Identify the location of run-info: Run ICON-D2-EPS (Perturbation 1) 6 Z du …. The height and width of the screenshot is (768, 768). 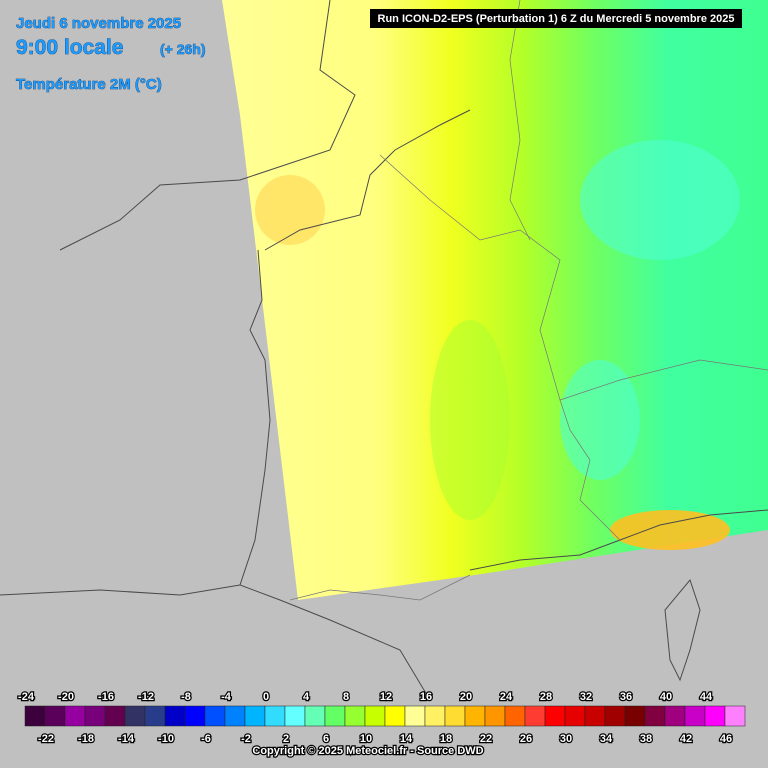
(556, 19).